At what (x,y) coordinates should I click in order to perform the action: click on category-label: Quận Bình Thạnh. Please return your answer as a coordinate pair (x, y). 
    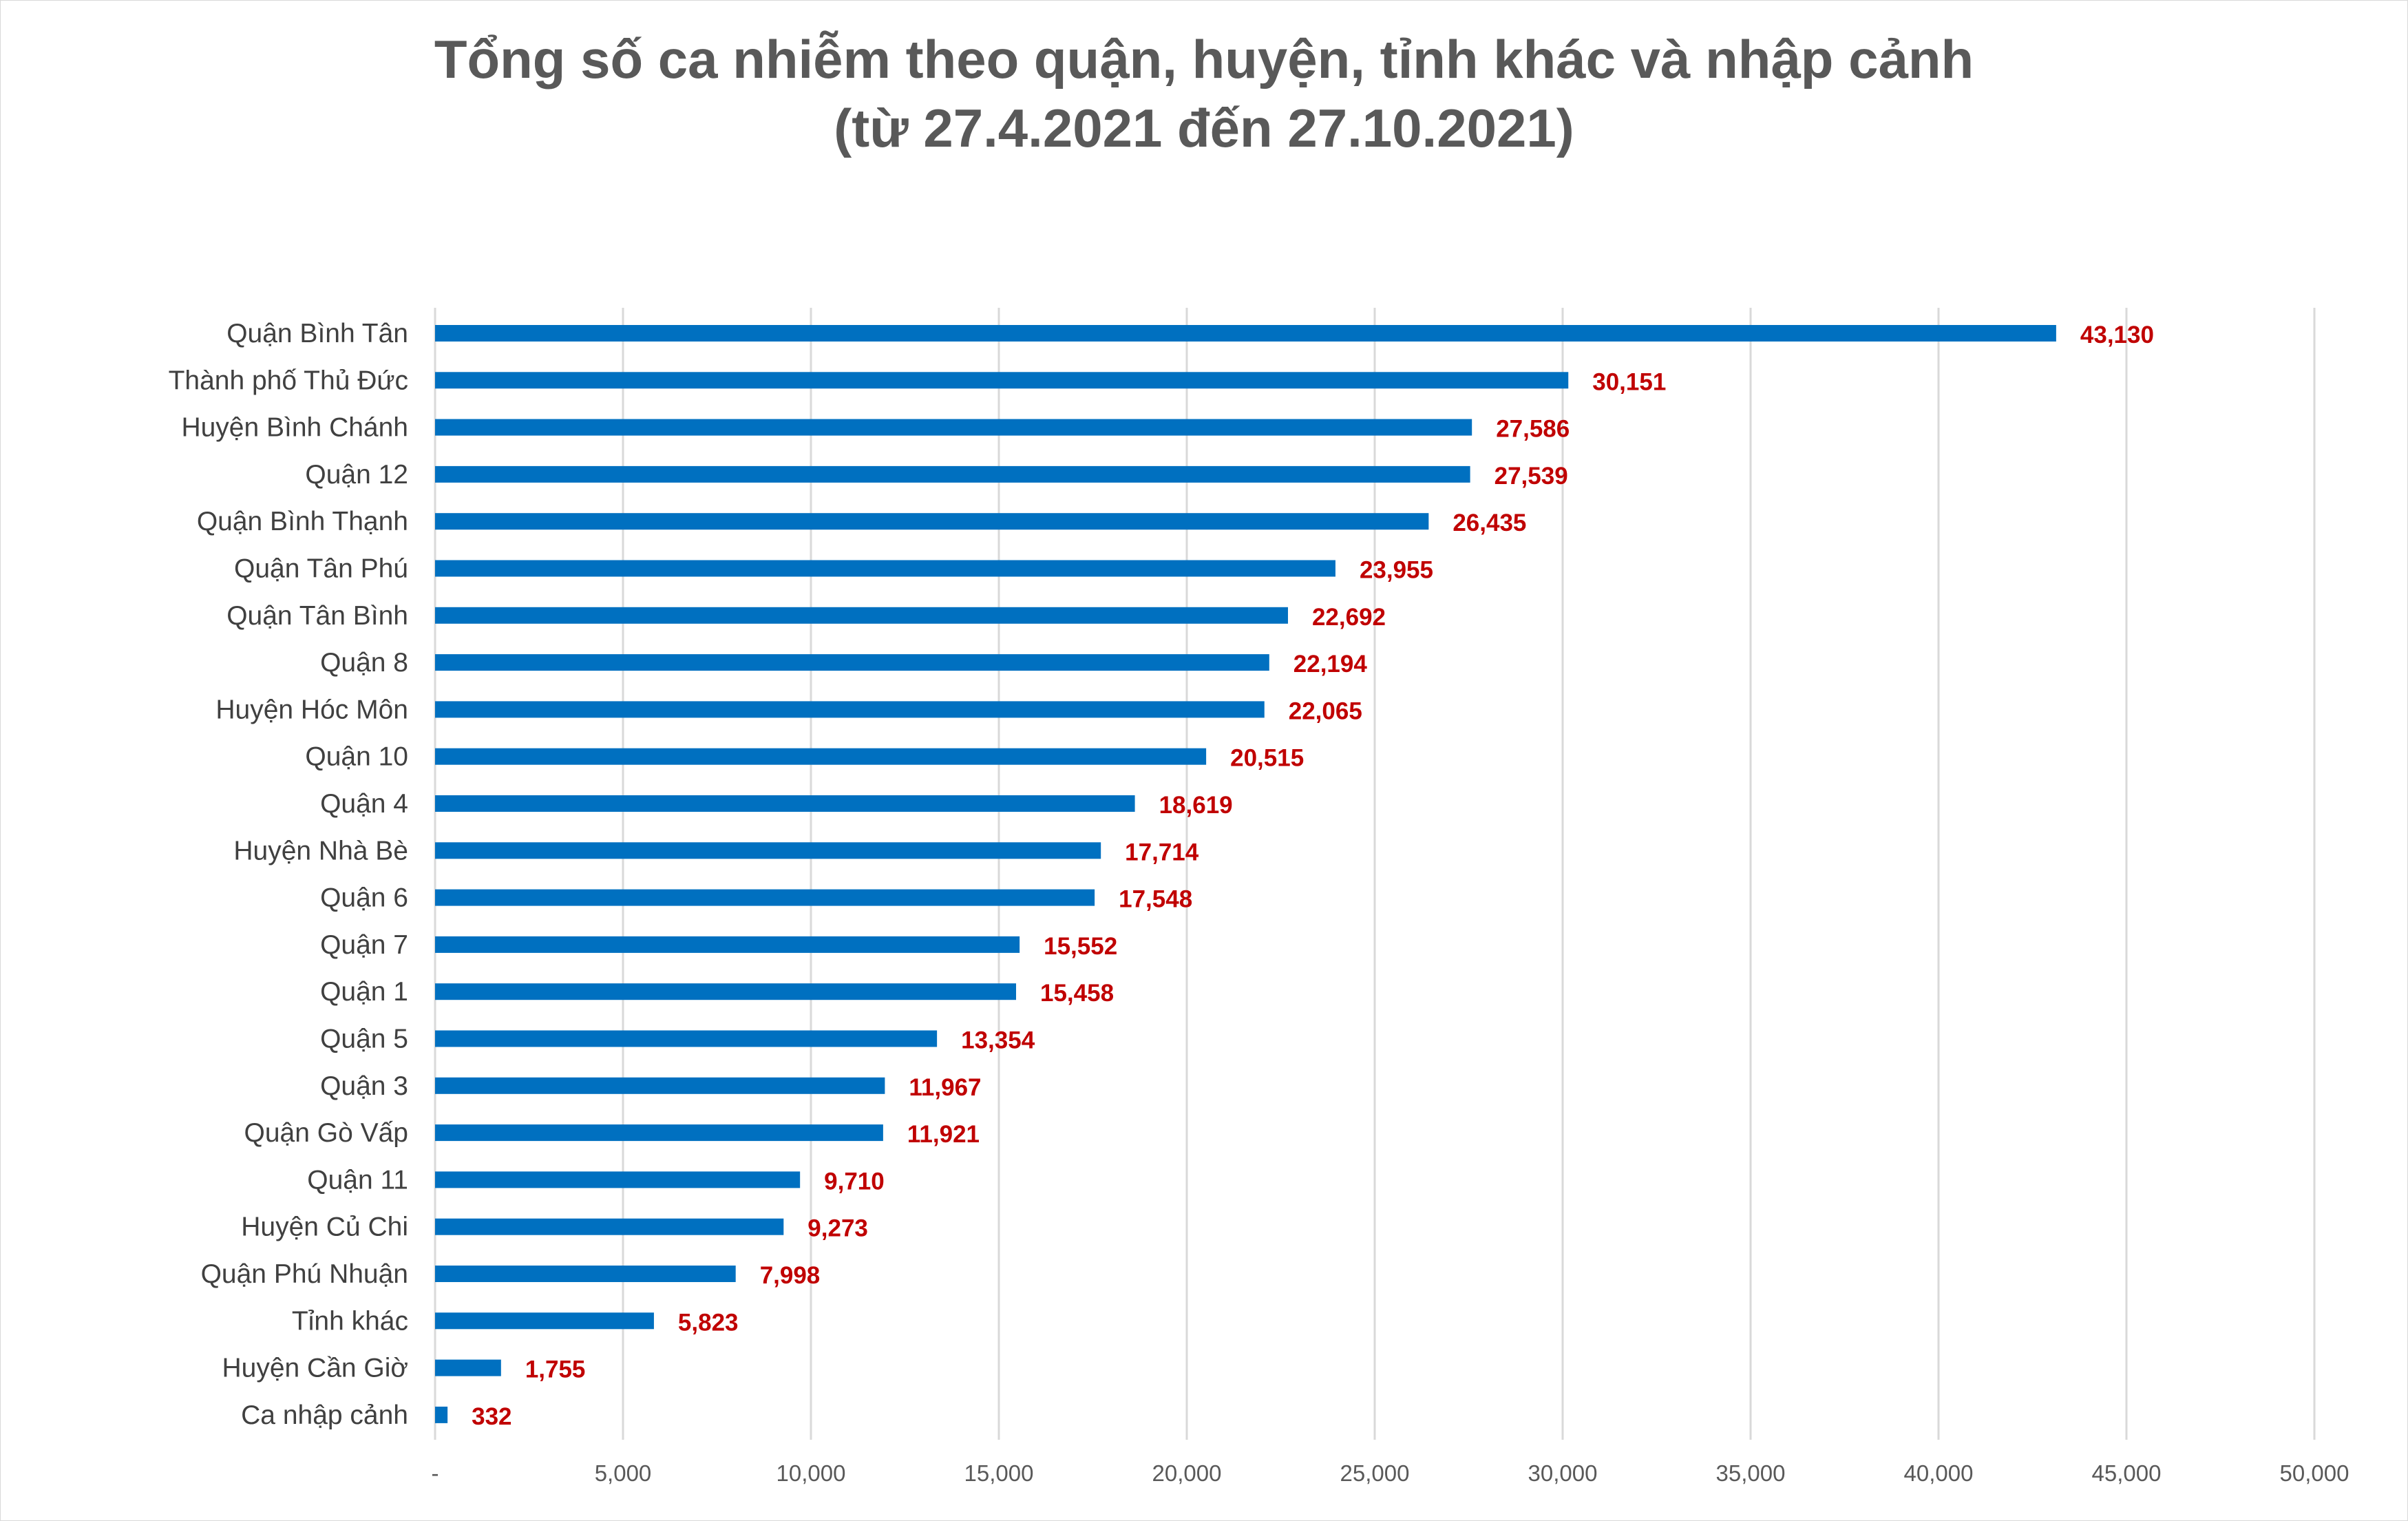
    Looking at the image, I should click on (303, 521).